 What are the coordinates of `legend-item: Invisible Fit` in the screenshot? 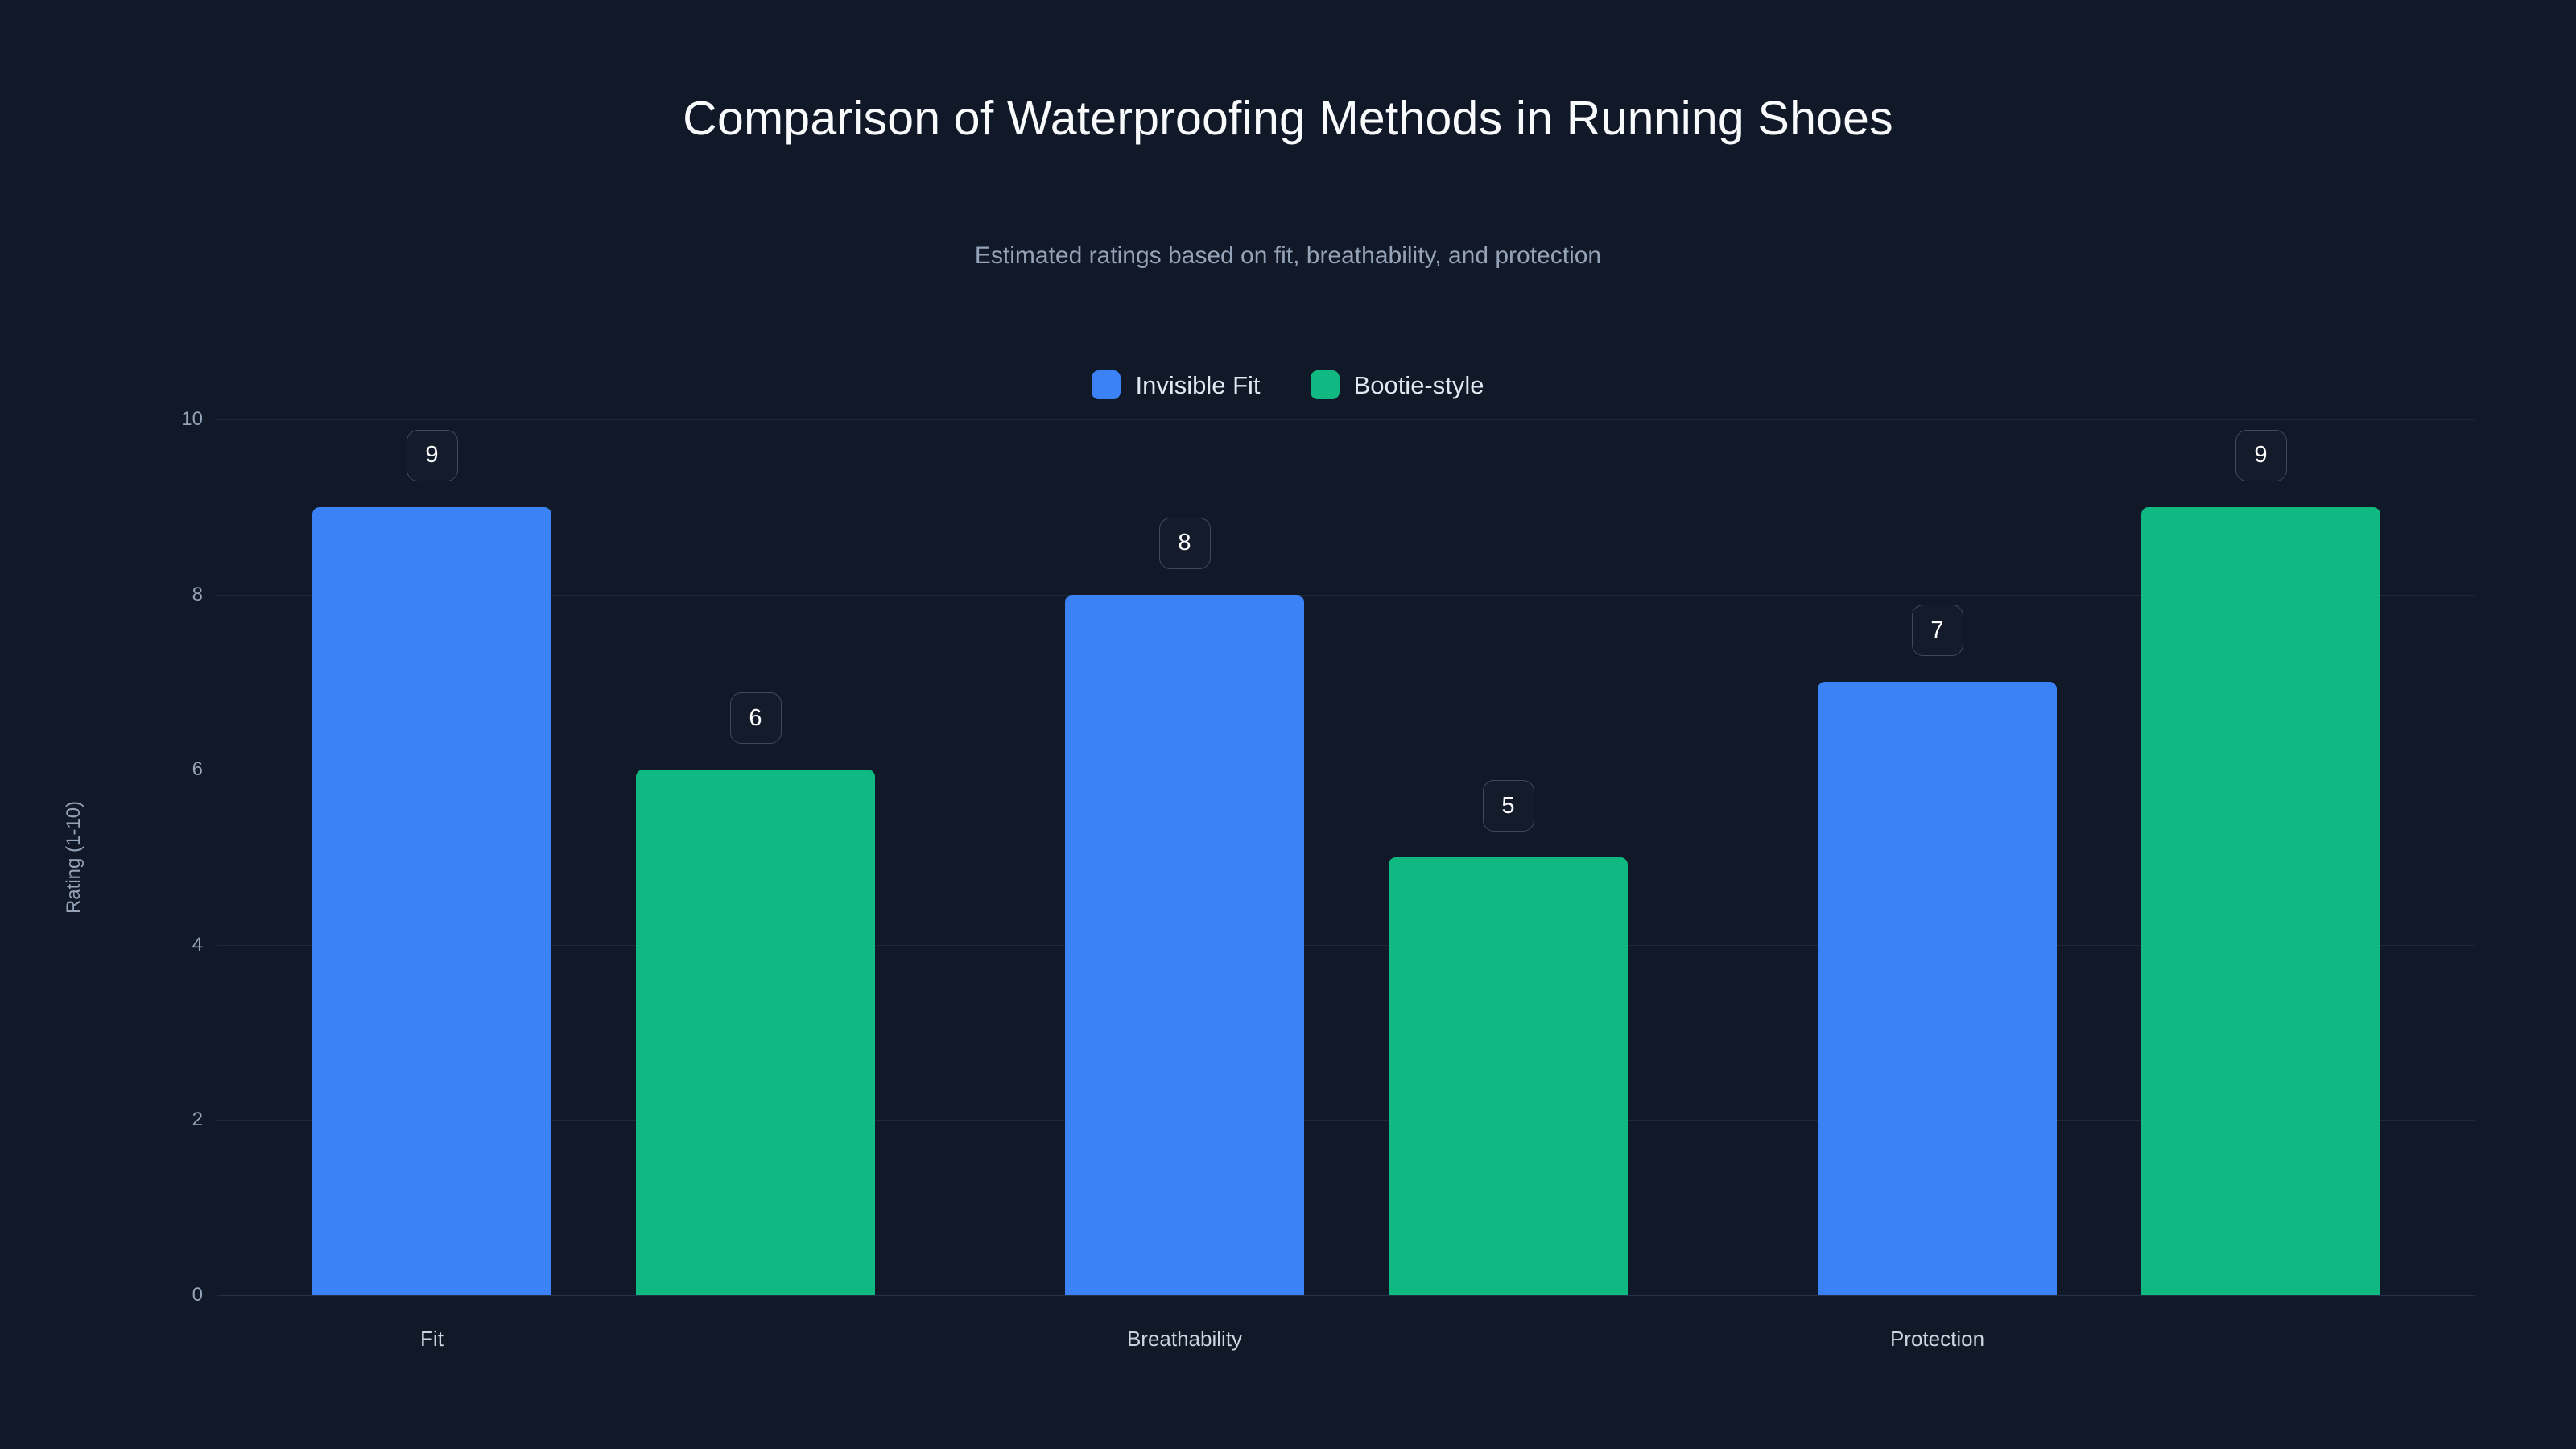 It's located at (1176, 384).